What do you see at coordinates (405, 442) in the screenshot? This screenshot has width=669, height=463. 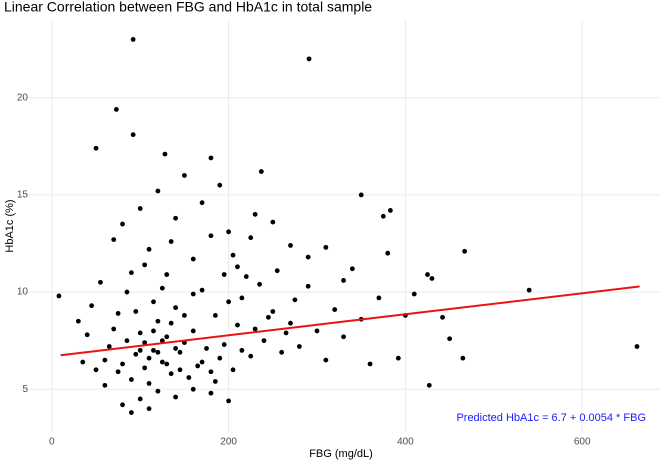 I see `x-tick-label: 400` at bounding box center [405, 442].